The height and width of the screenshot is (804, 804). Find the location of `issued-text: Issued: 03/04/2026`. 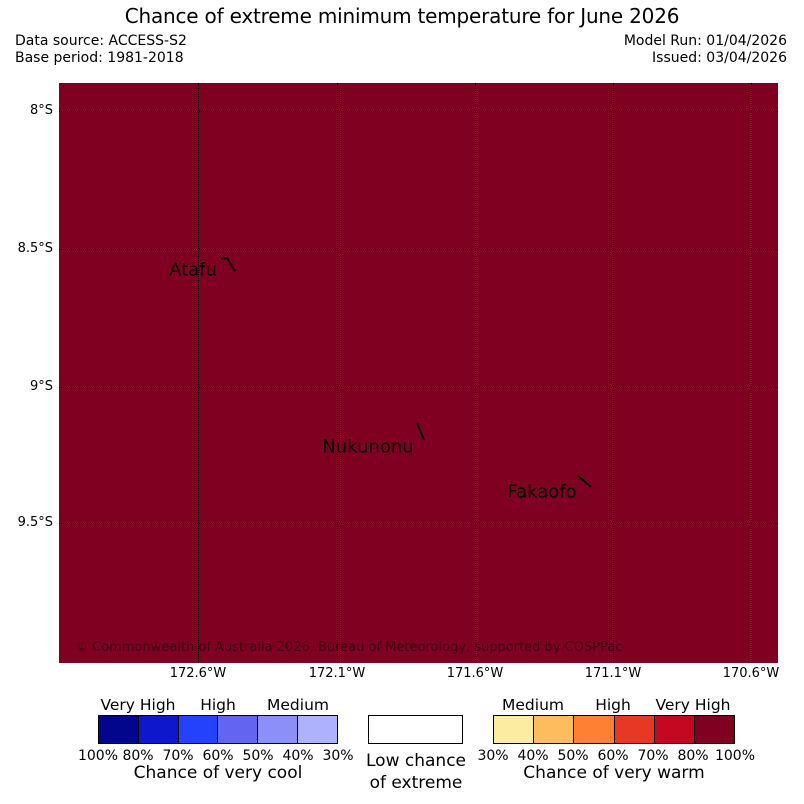

issued-text: Issued: 03/04/2026 is located at coordinates (719, 58).